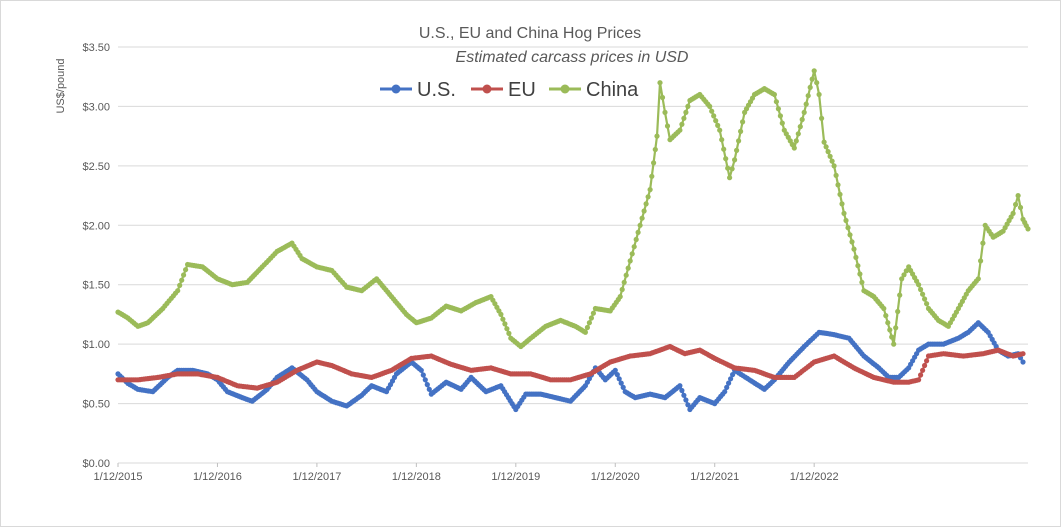 Image resolution: width=1061 pixels, height=527 pixels. What do you see at coordinates (118, 477) in the screenshot?
I see `x-tick-label: 1/12/2015` at bounding box center [118, 477].